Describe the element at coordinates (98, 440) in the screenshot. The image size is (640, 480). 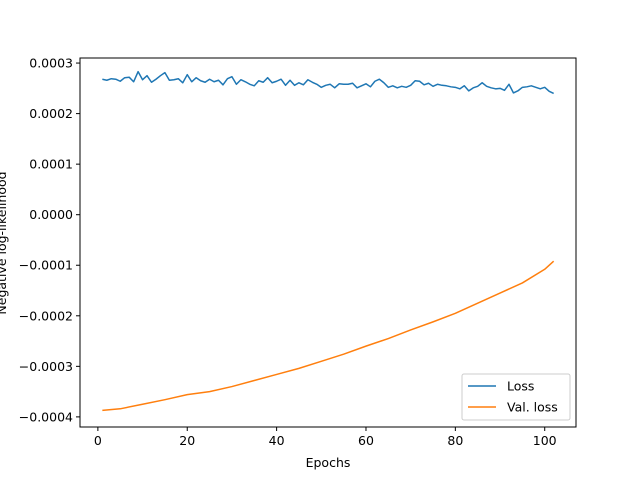
I see `x-tick-label: 0` at that location.